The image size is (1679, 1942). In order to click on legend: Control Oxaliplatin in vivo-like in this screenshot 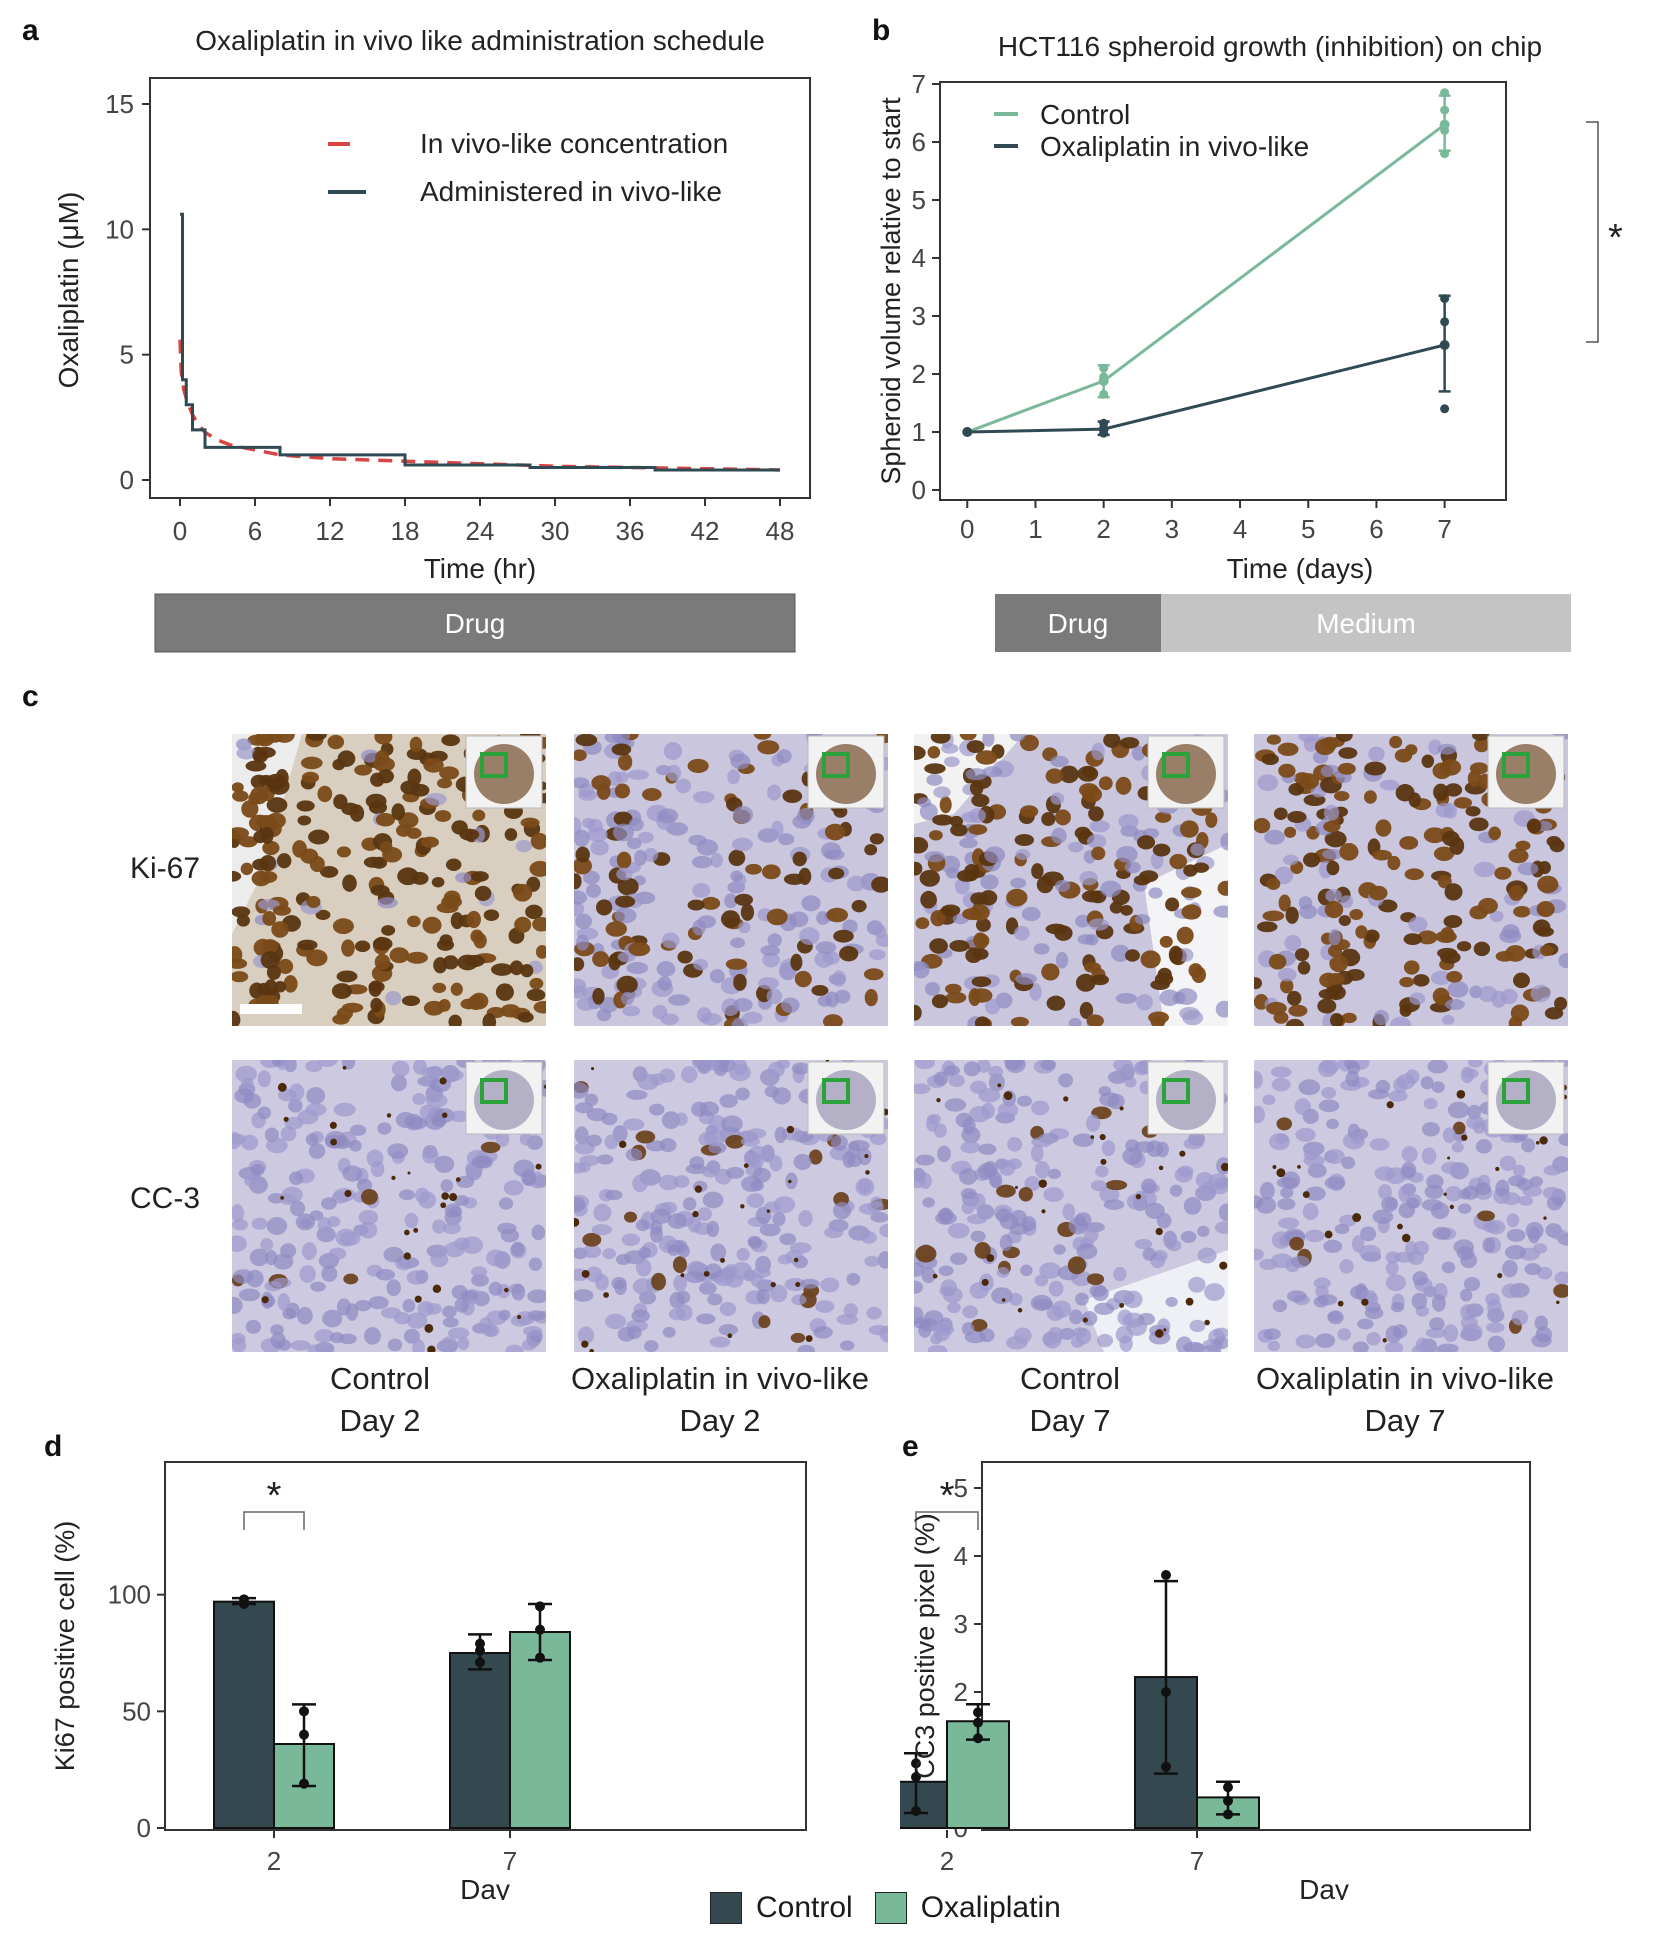, I will do `click(1151, 130)`.